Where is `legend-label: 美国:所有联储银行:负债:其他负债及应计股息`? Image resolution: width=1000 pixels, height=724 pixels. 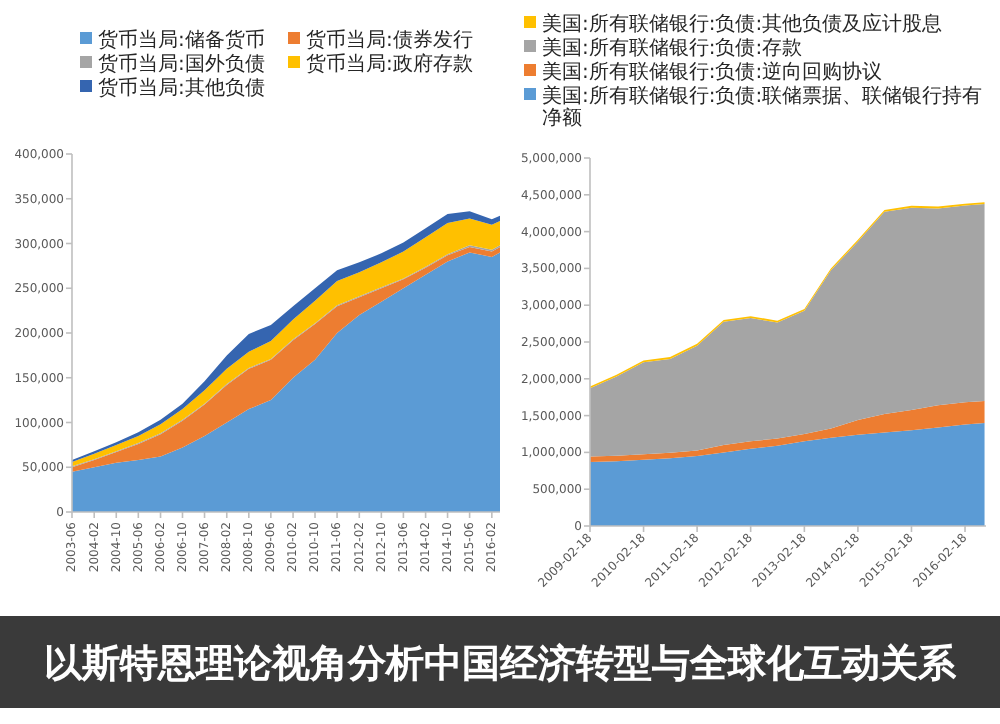
legend-label: 美国:所有联储银行:负债:其他负债及应计股息 is located at coordinates (742, 24).